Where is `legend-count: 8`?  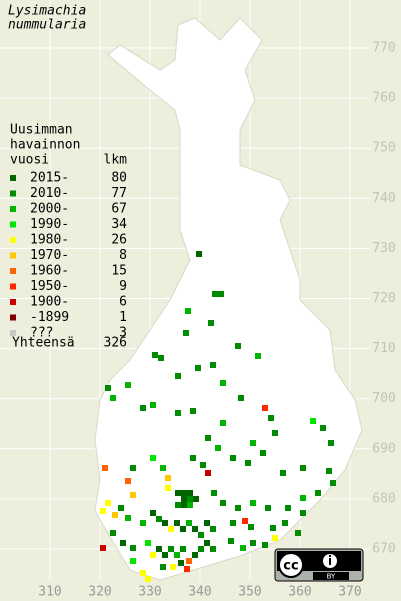 legend-count: 8 is located at coordinates (123, 255).